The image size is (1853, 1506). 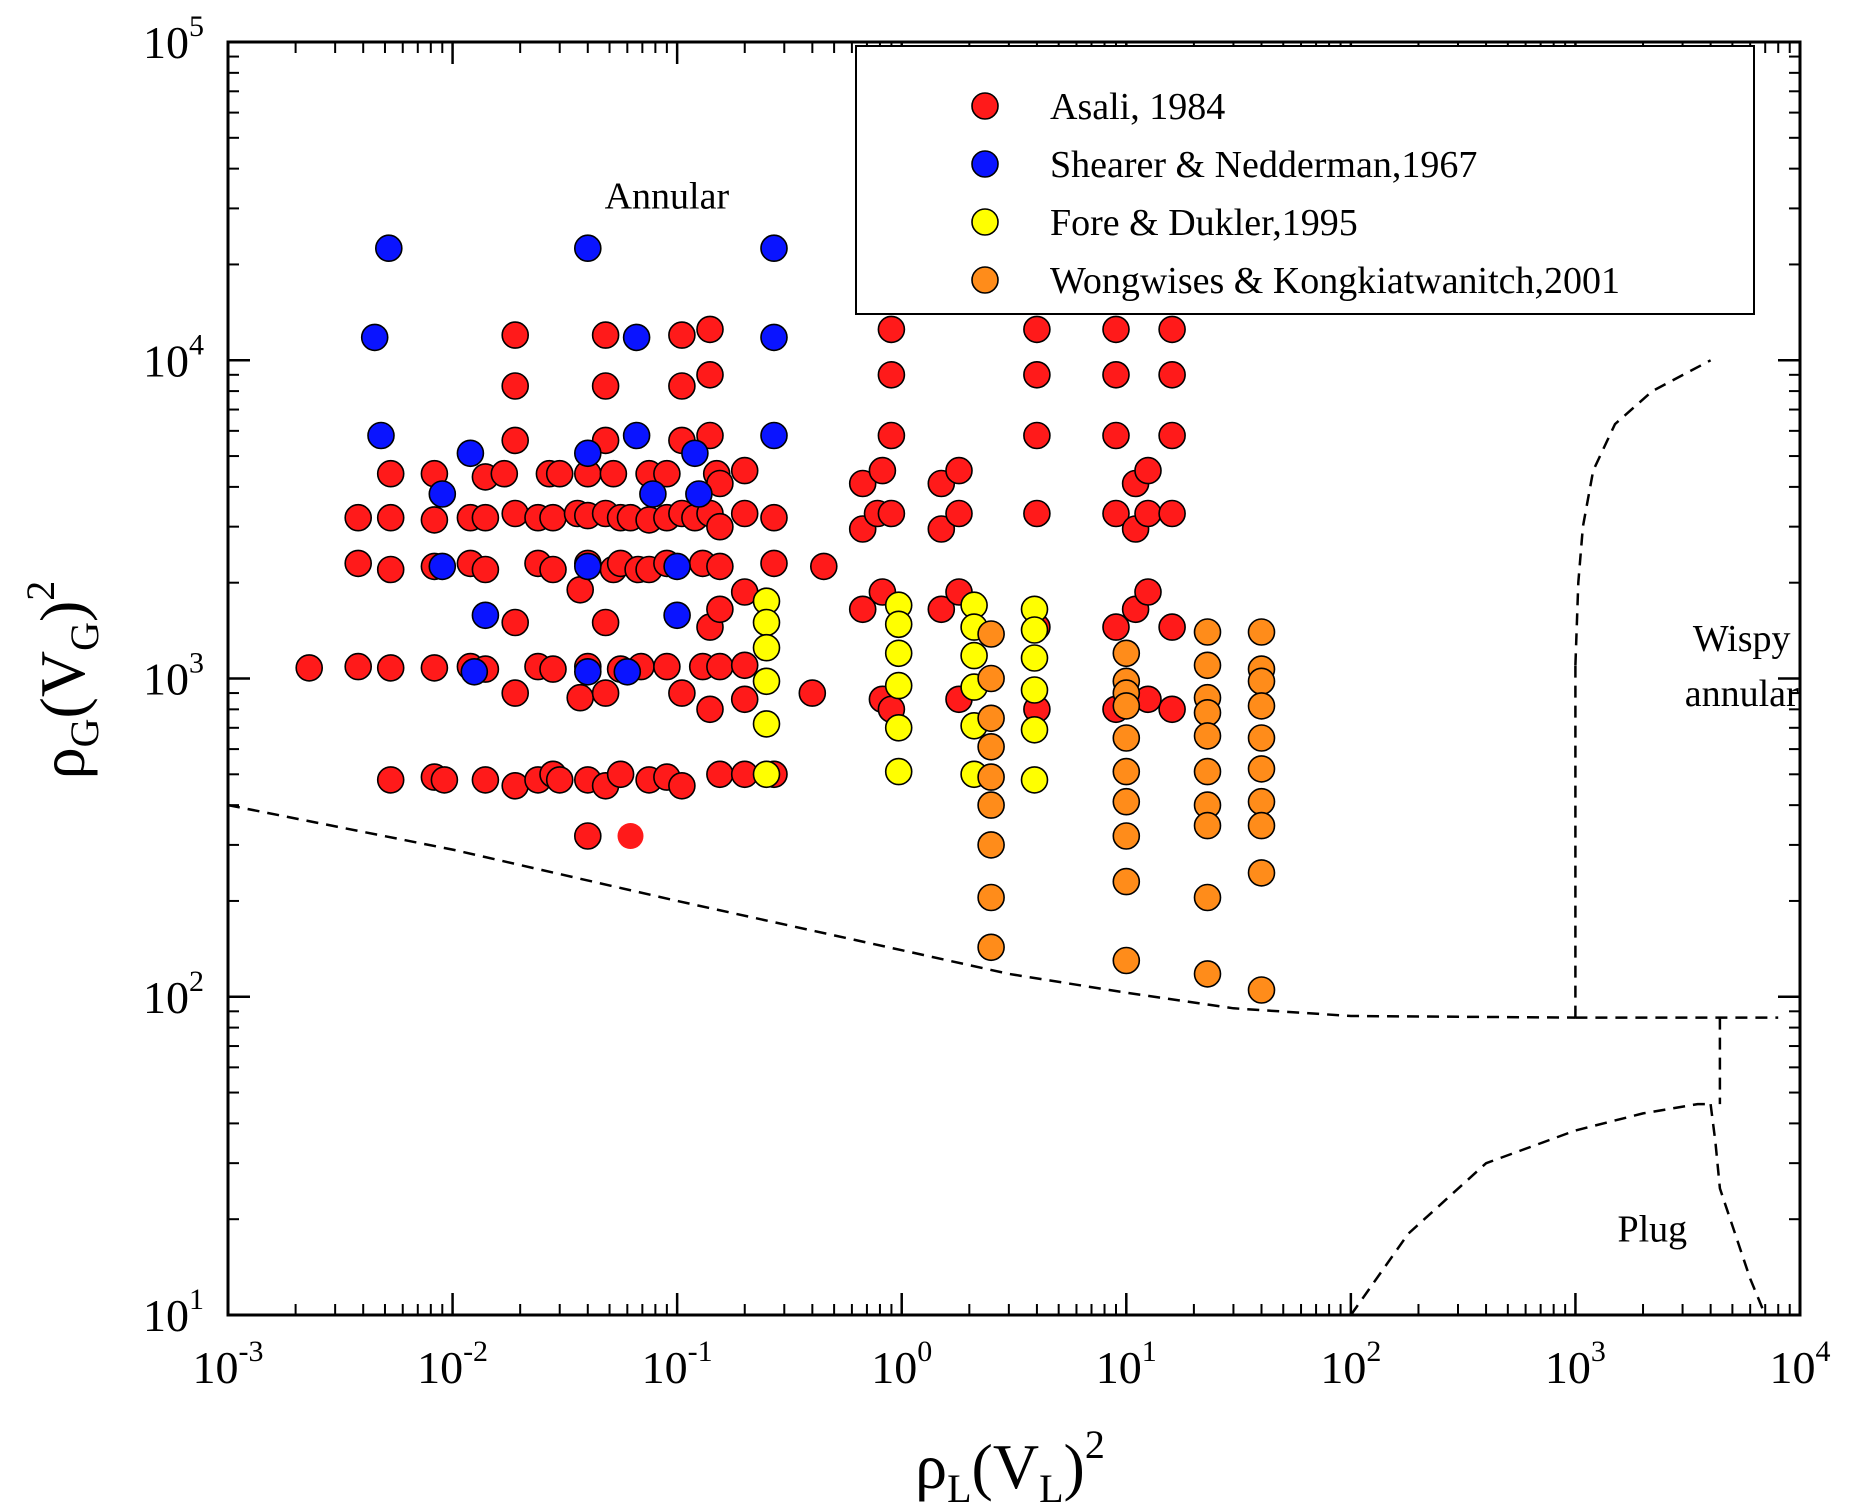 What do you see at coordinates (62, 763) in the screenshot?
I see `y-axis-rho: ρ` at bounding box center [62, 763].